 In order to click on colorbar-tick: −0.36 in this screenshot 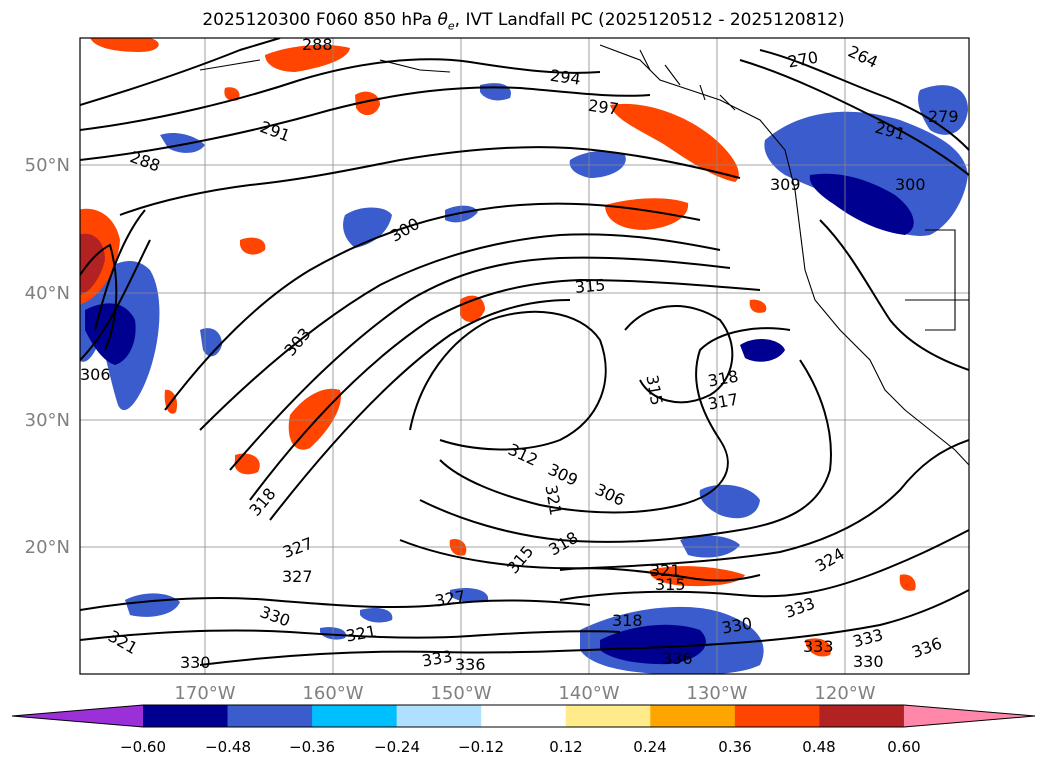, I will do `click(312, 747)`.